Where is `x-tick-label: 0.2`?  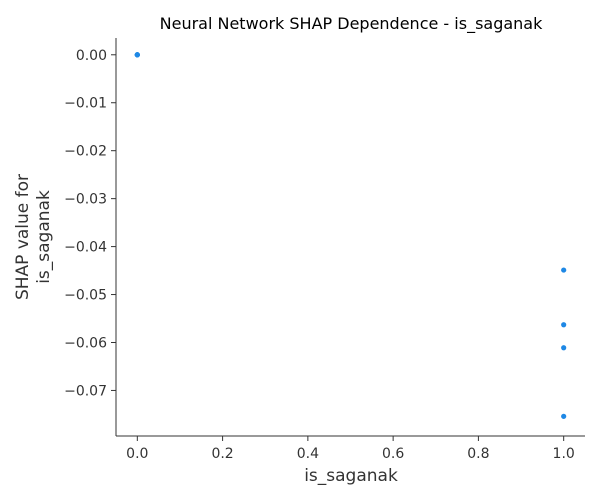
x-tick-label: 0.2 is located at coordinates (222, 454).